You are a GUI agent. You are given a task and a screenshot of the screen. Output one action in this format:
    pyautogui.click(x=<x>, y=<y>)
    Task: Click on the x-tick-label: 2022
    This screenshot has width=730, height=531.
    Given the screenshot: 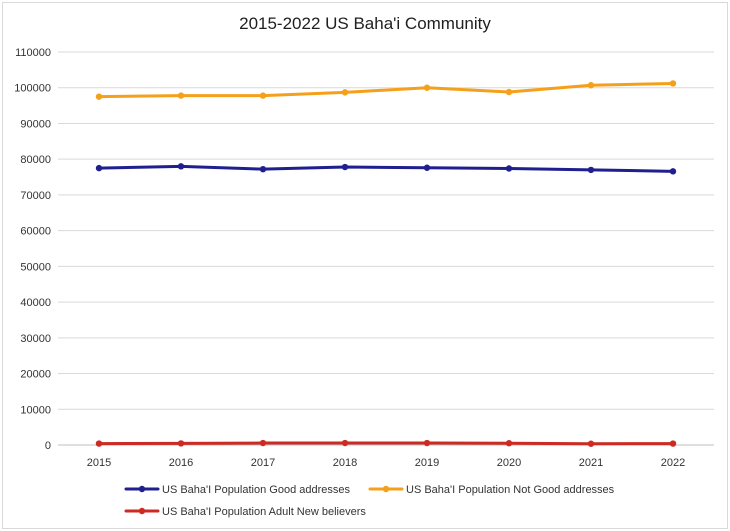 What is the action you would take?
    pyautogui.click(x=673, y=463)
    